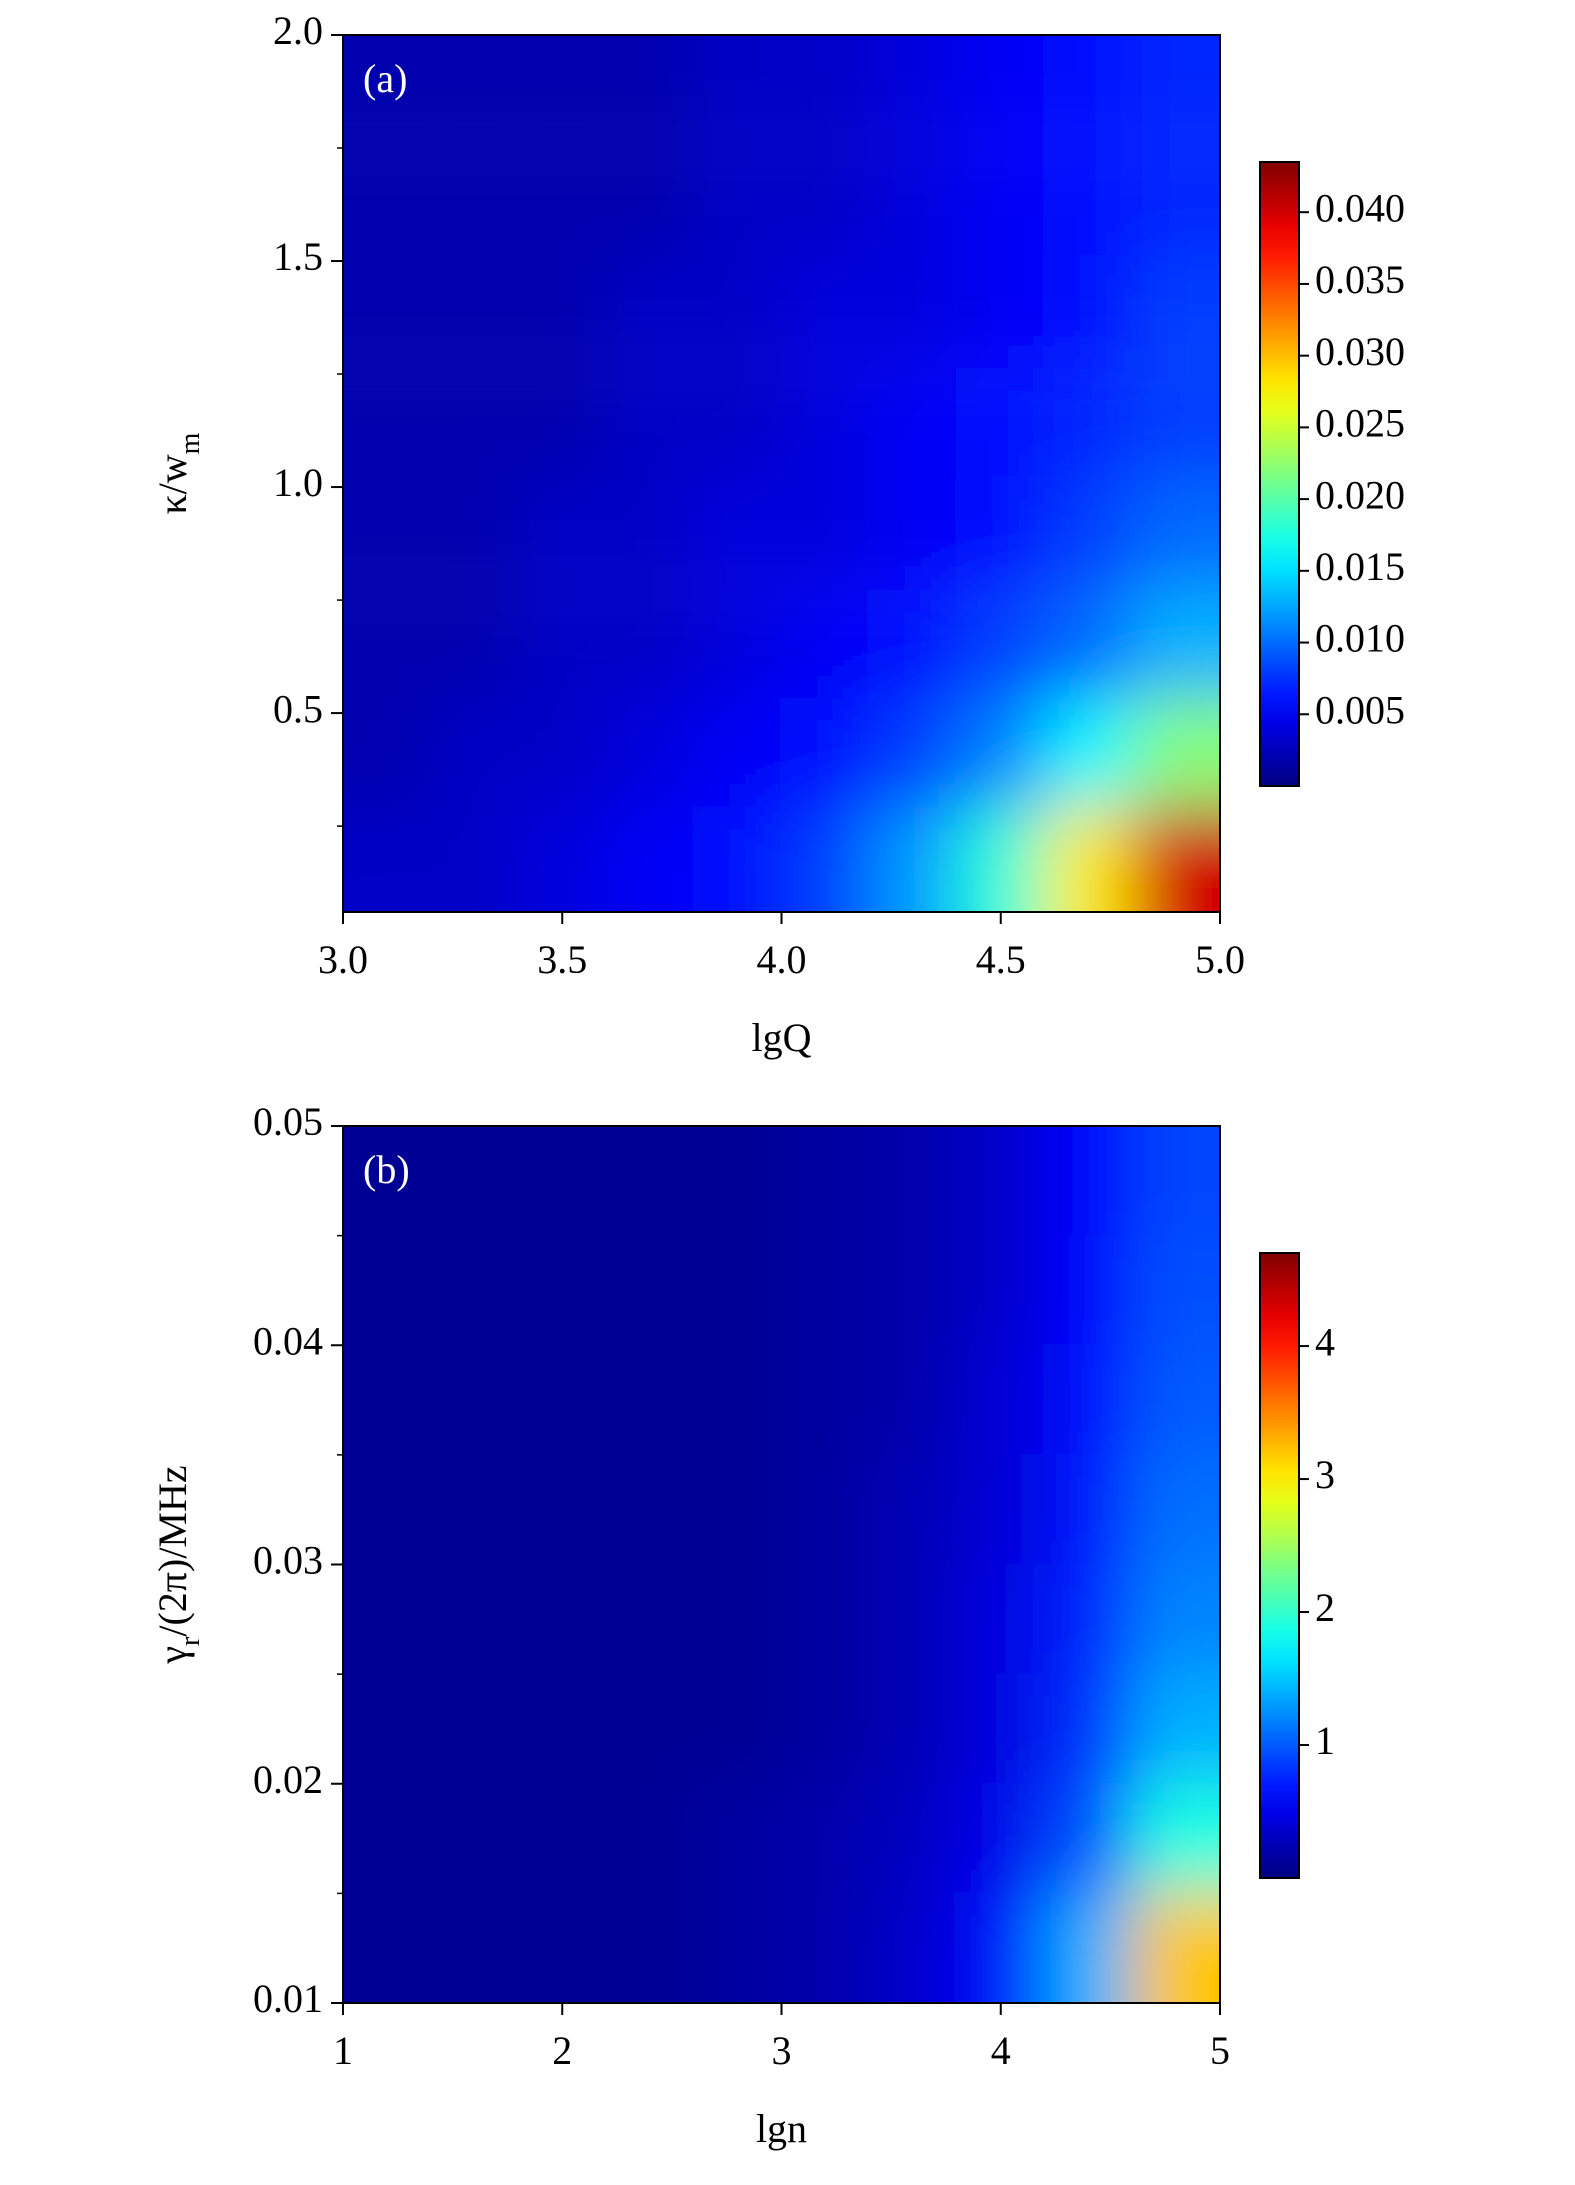  What do you see at coordinates (386, 1169) in the screenshot?
I see `panel-label: (b)` at bounding box center [386, 1169].